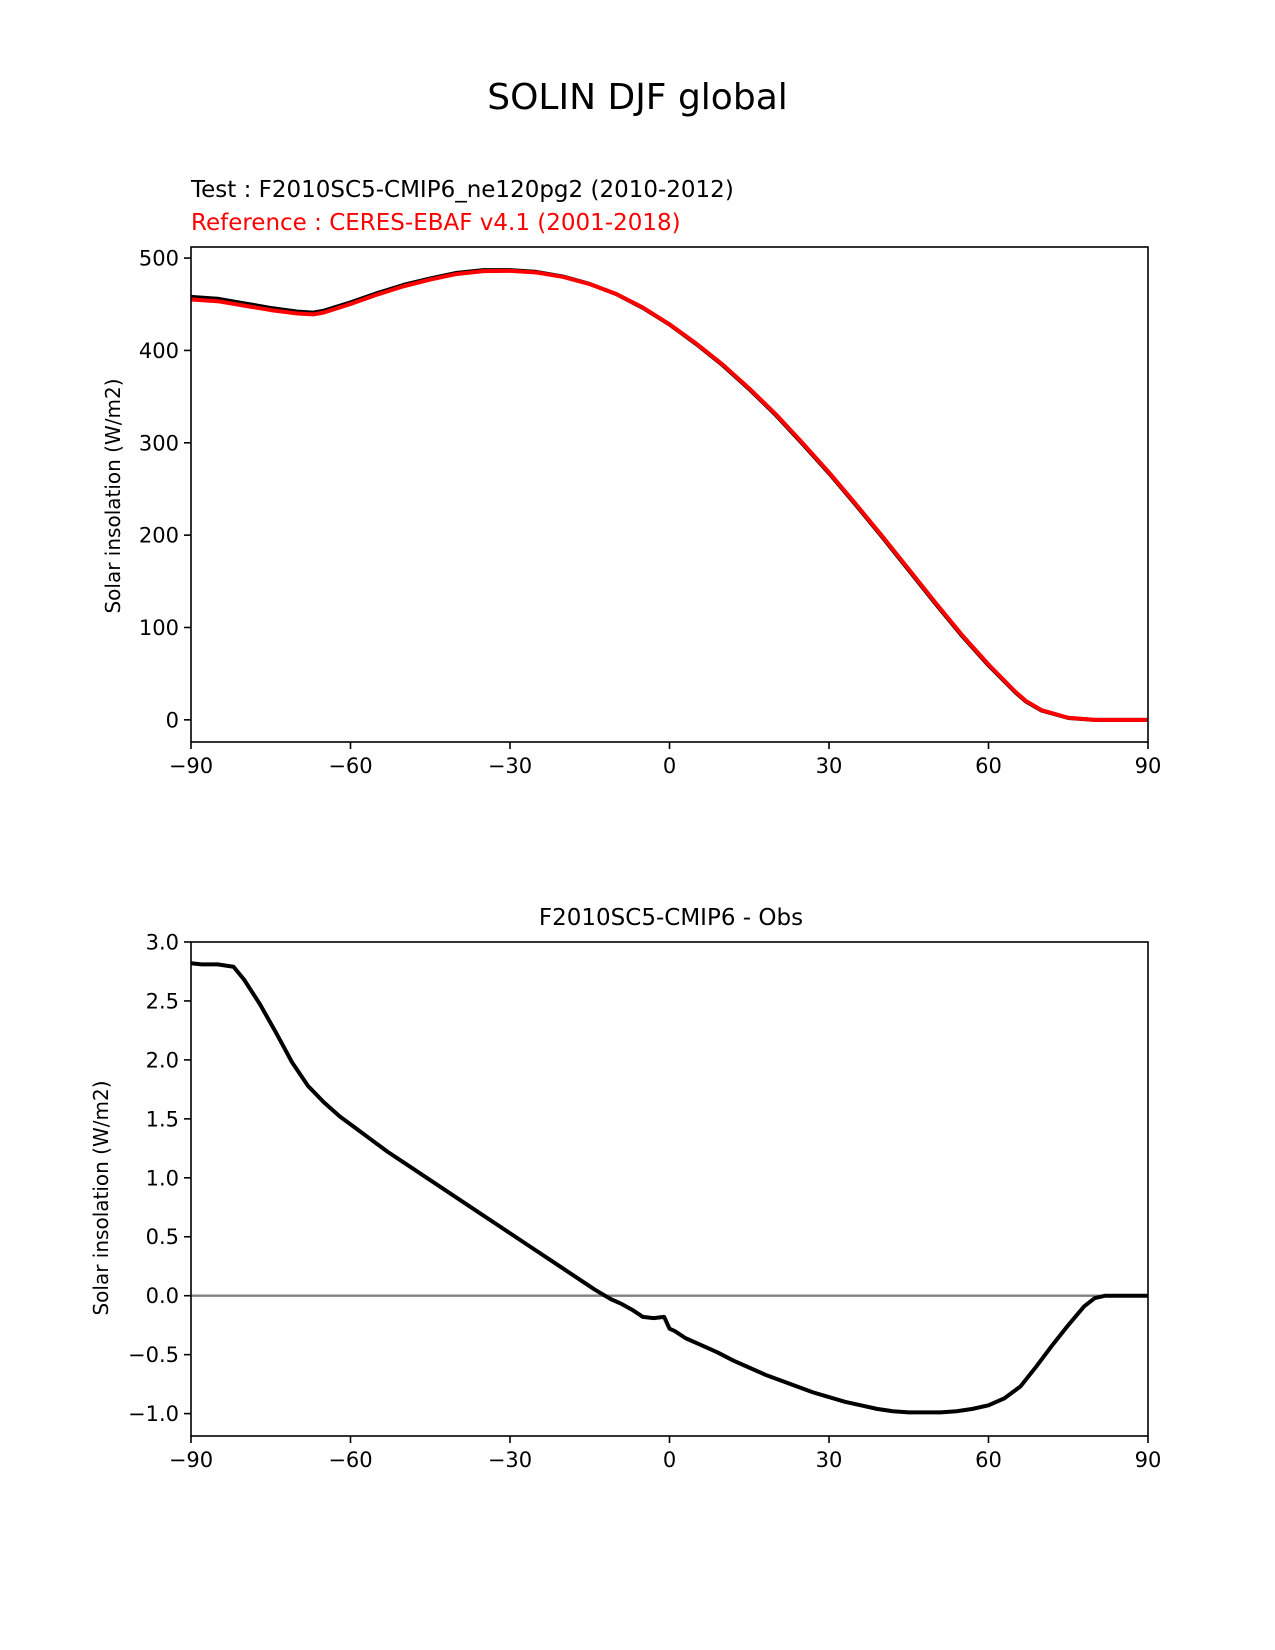 Image resolution: width=1275 pixels, height=1650 pixels. I want to click on panel-top-title-reference: Reference : CERES-EBAF v4.1 (2001-2018), so click(436, 223).